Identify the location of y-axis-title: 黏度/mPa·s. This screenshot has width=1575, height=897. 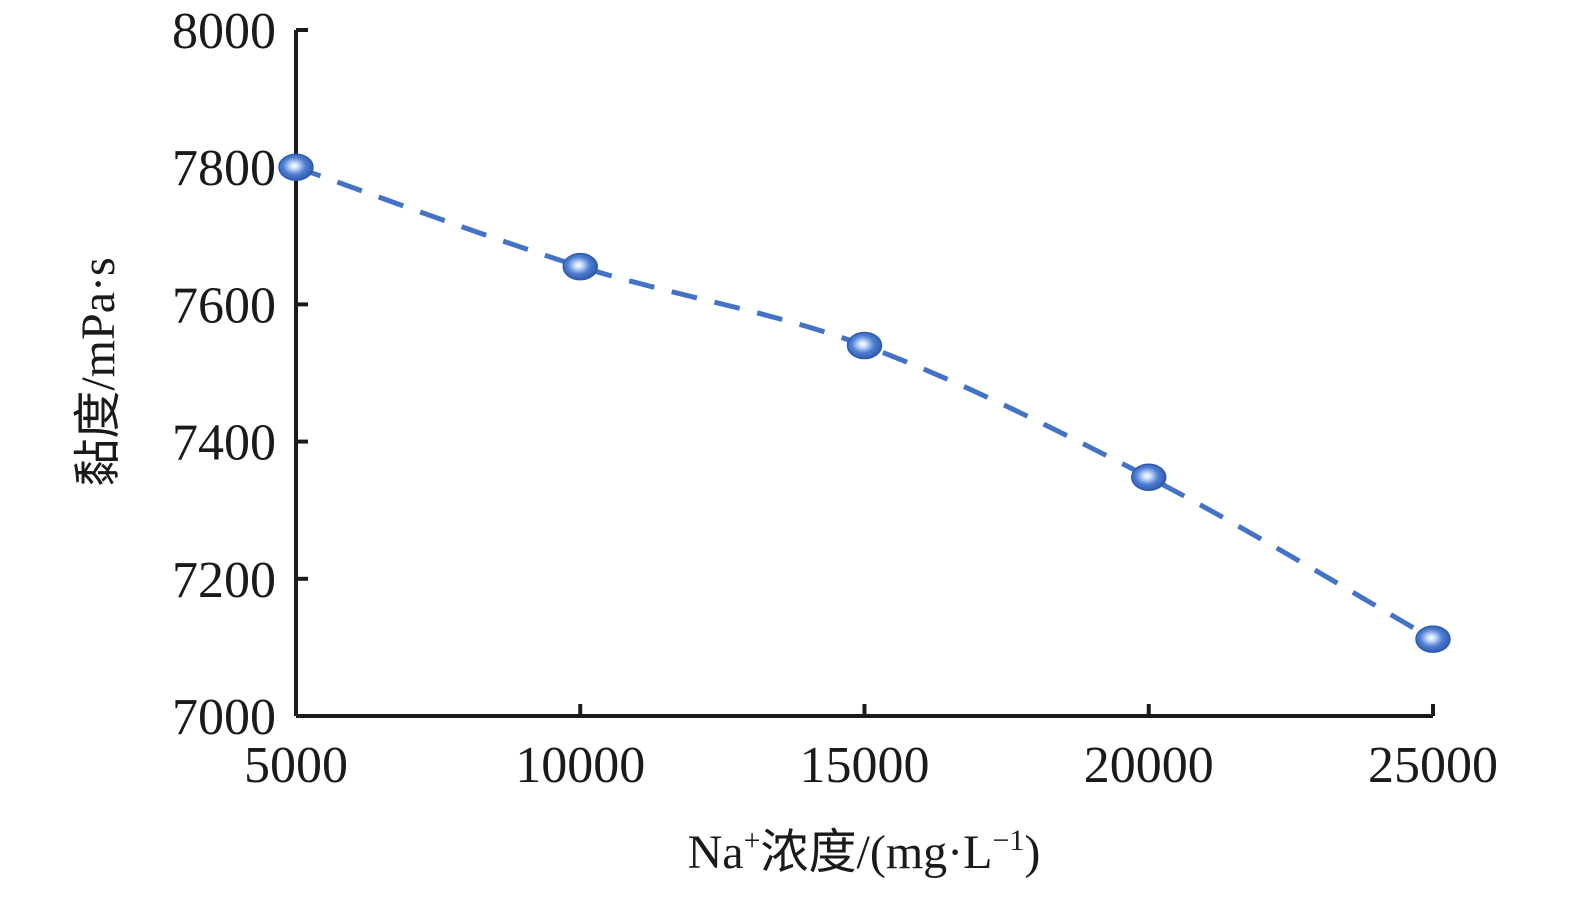
(98, 371).